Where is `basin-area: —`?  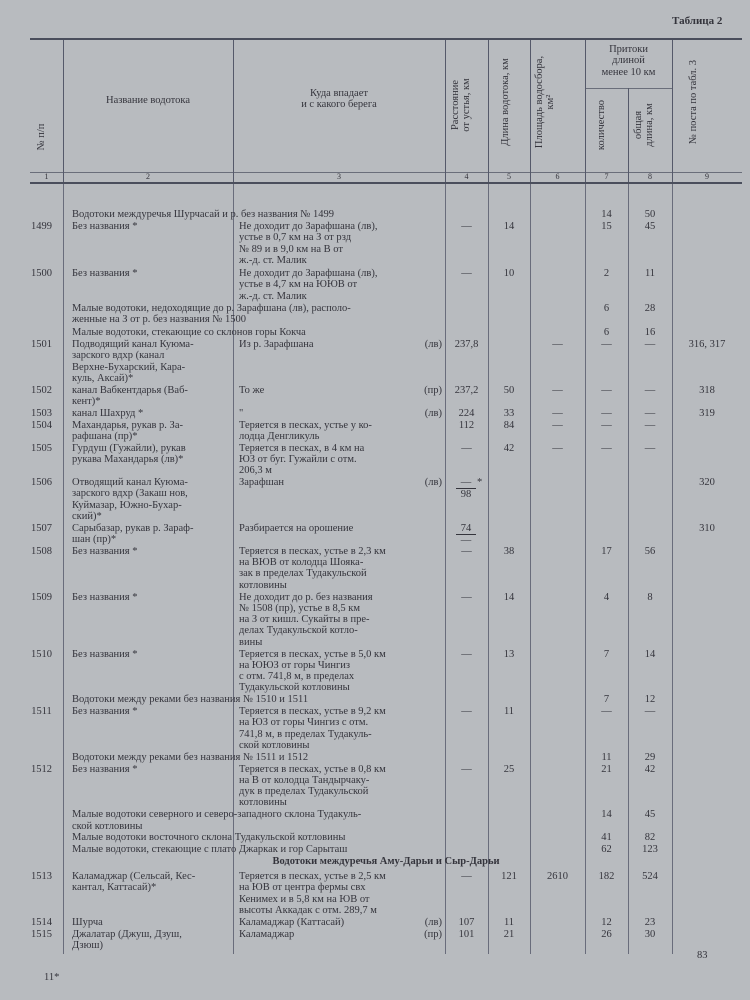
basin-area: — is located at coordinates (557, 413).